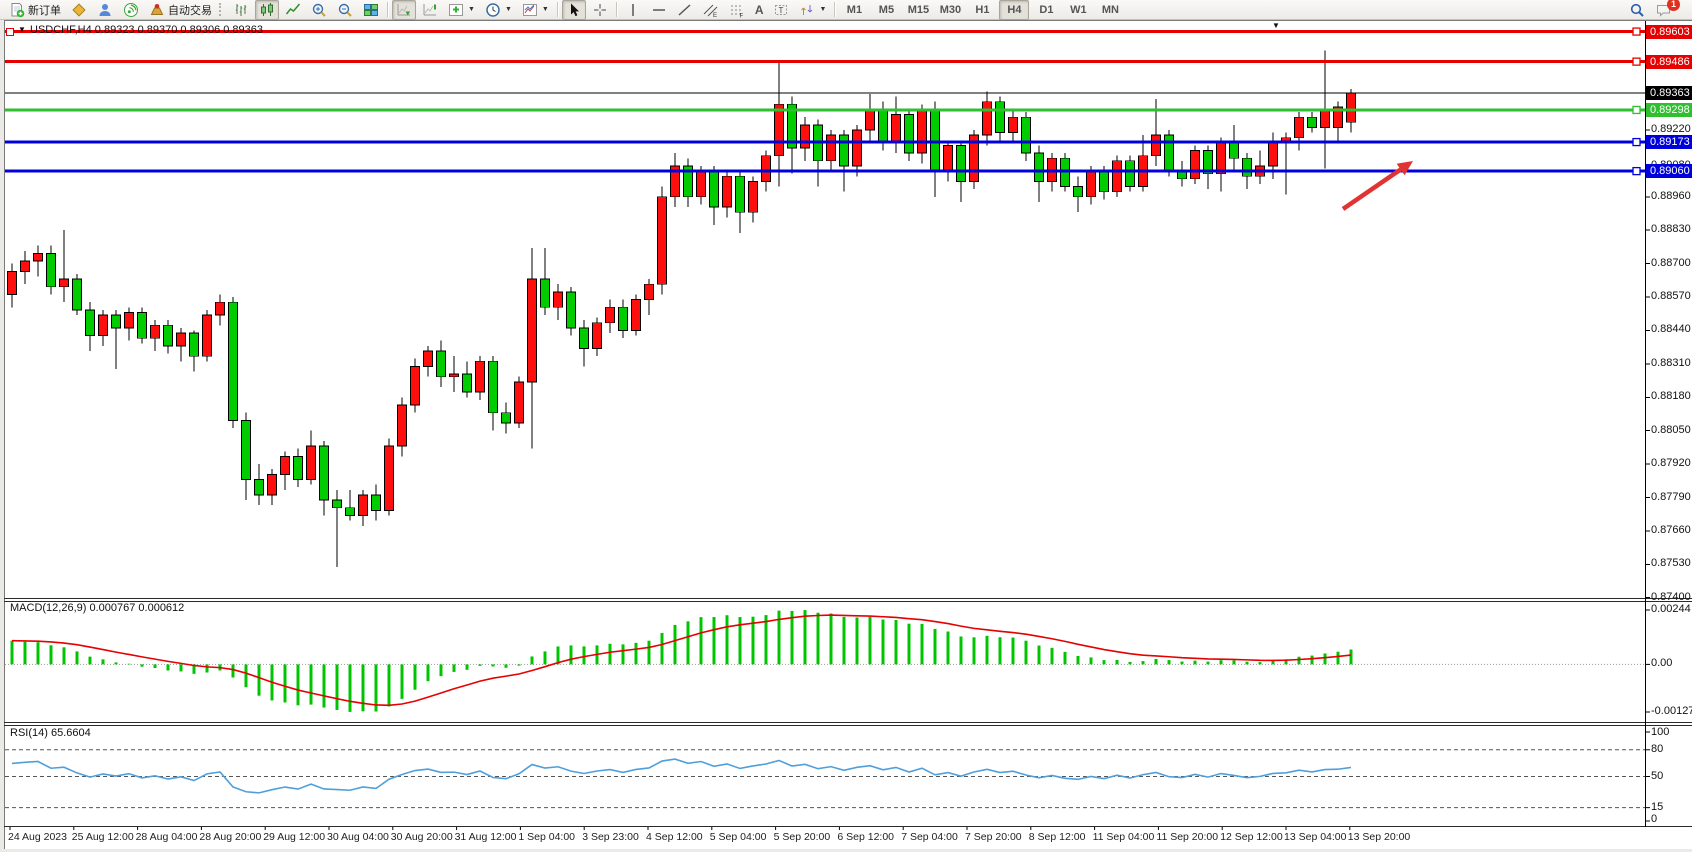  I want to click on search-button, so click(1637, 10).